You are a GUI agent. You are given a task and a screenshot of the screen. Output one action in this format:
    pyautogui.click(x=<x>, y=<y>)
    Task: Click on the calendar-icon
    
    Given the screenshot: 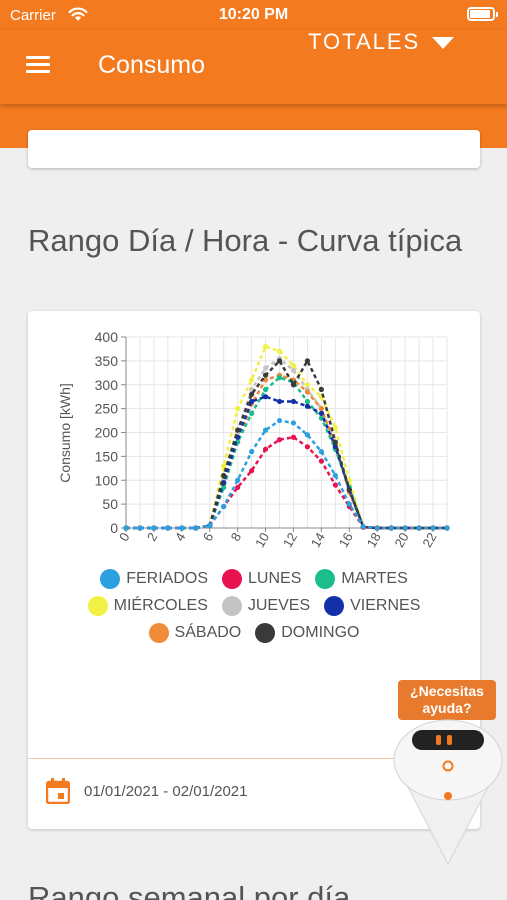 What is the action you would take?
    pyautogui.click(x=58, y=793)
    